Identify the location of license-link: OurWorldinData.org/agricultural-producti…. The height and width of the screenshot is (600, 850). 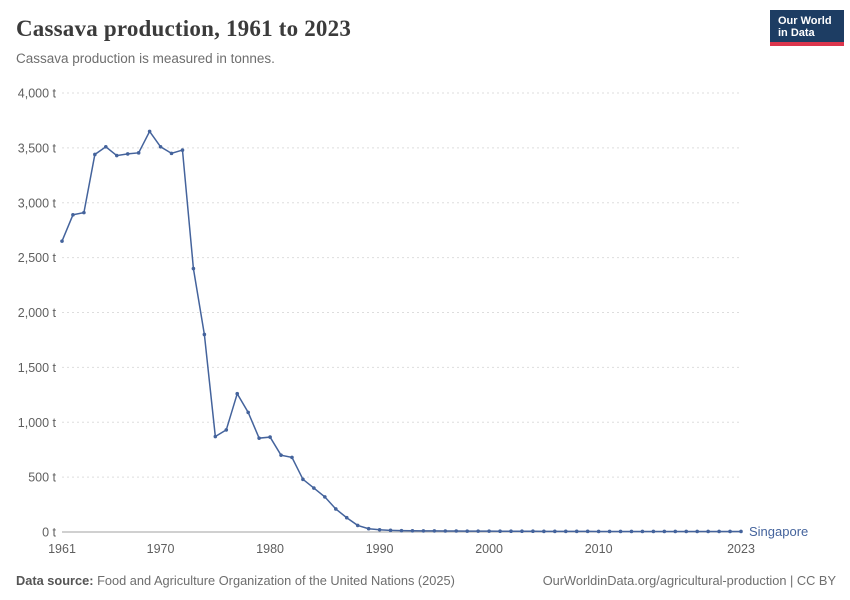
(689, 580).